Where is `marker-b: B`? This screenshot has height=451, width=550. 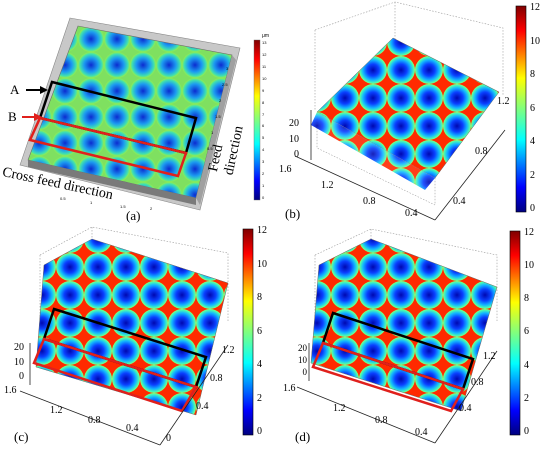 marker-b: B is located at coordinates (12, 116).